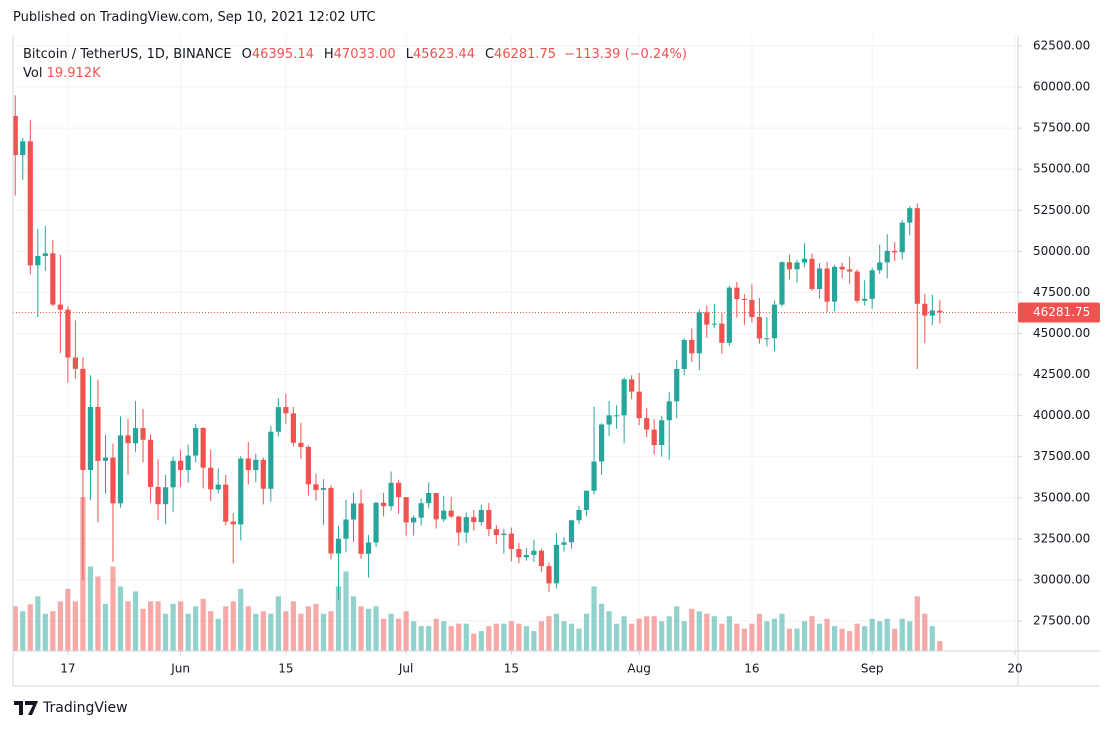 Image resolution: width=1116 pixels, height=734 pixels. What do you see at coordinates (394, 54) in the screenshot?
I see `ohlc: O46395.14 H47033.00 L45623.44 C46281.75` at bounding box center [394, 54].